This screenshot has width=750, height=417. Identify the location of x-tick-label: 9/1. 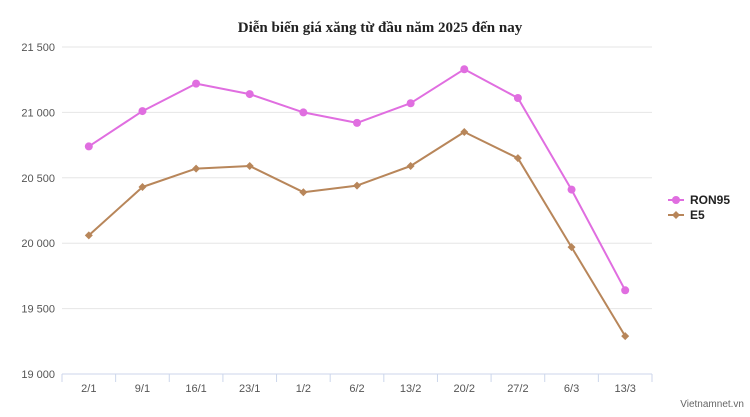
(142, 389).